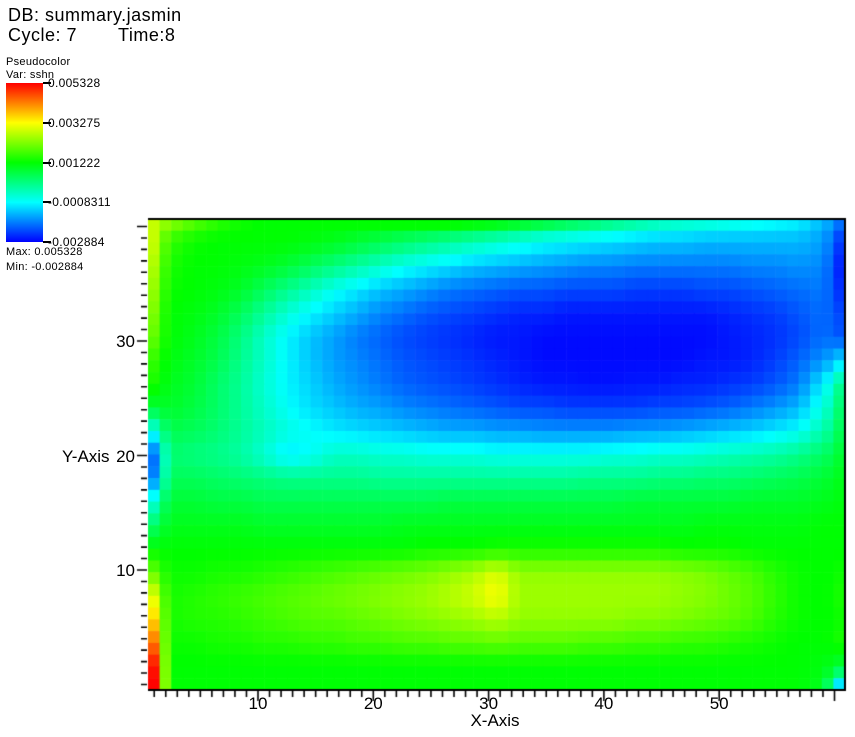 Image resolution: width=855 pixels, height=737 pixels. I want to click on colorbar, so click(28, 162).